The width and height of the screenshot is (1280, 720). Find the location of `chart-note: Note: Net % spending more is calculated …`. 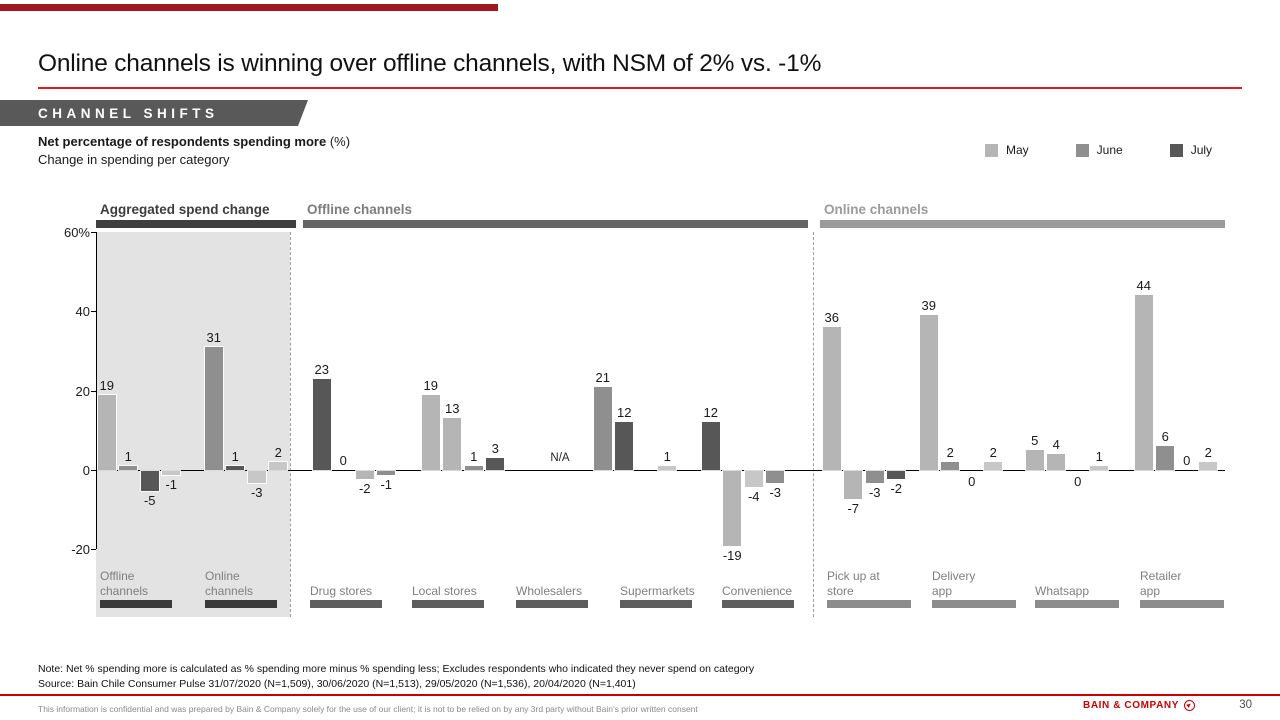

chart-note: Note: Net % spending more is calculated … is located at coordinates (396, 669).